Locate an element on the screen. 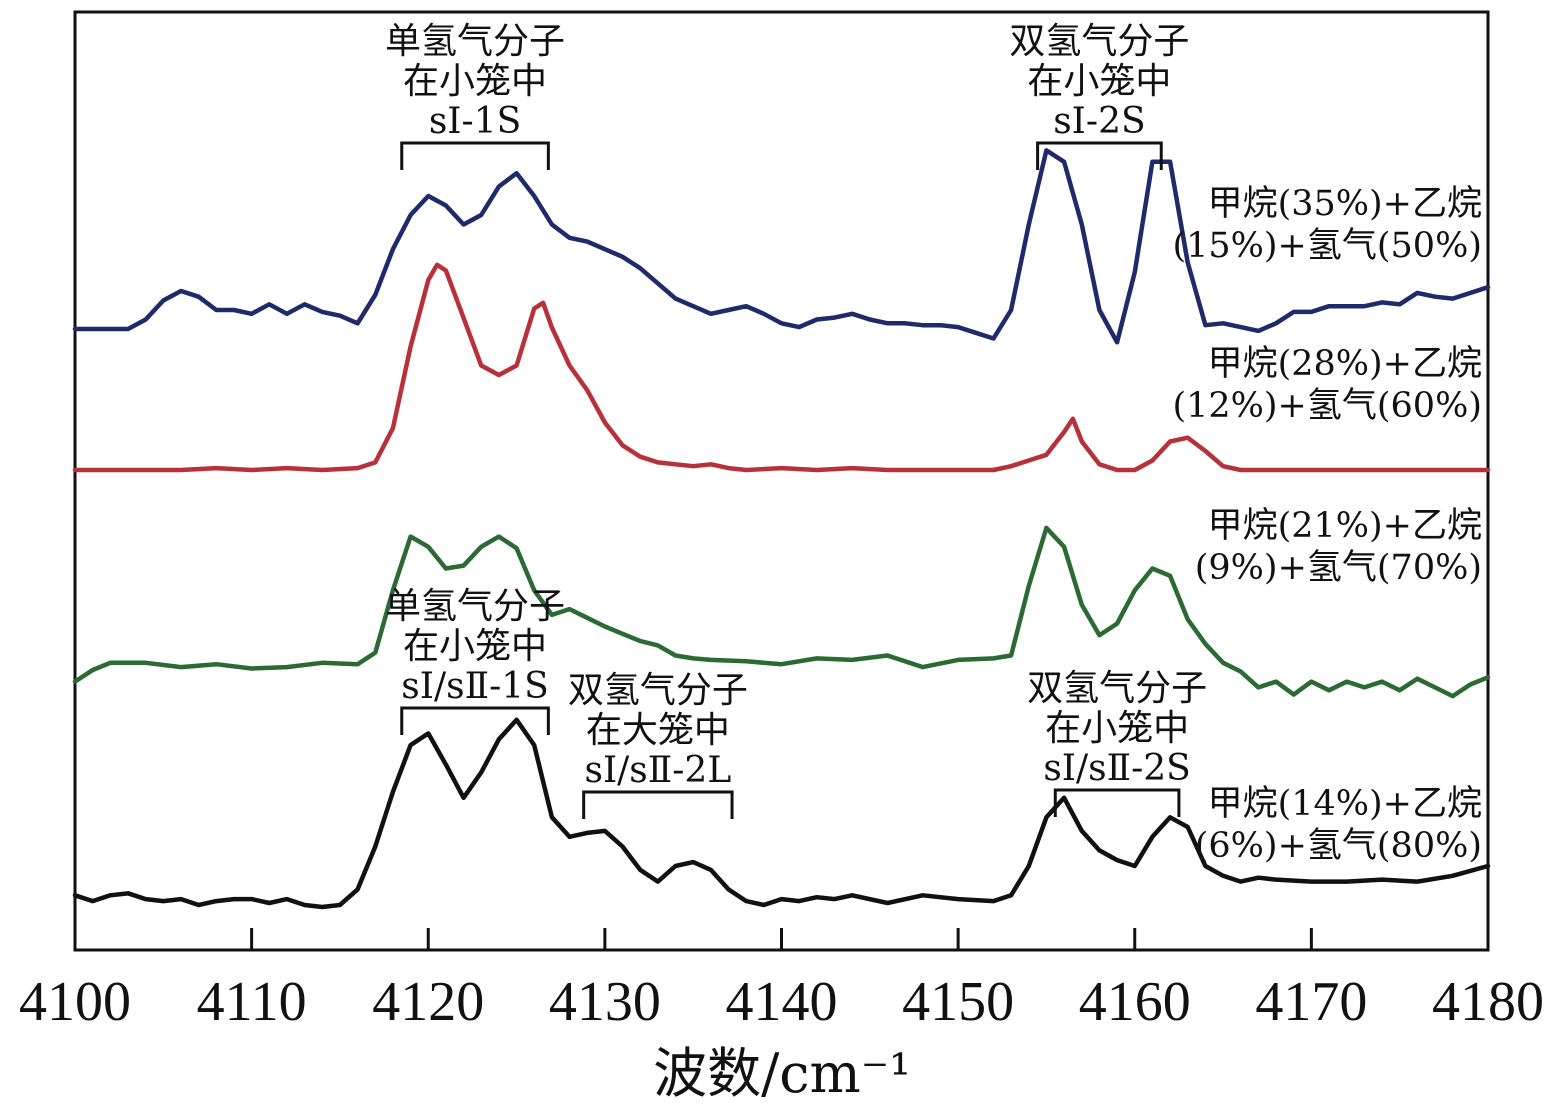 Image resolution: width=1550 pixels, height=1115 pixels. x-tick-label: 4160 is located at coordinates (1135, 1002).